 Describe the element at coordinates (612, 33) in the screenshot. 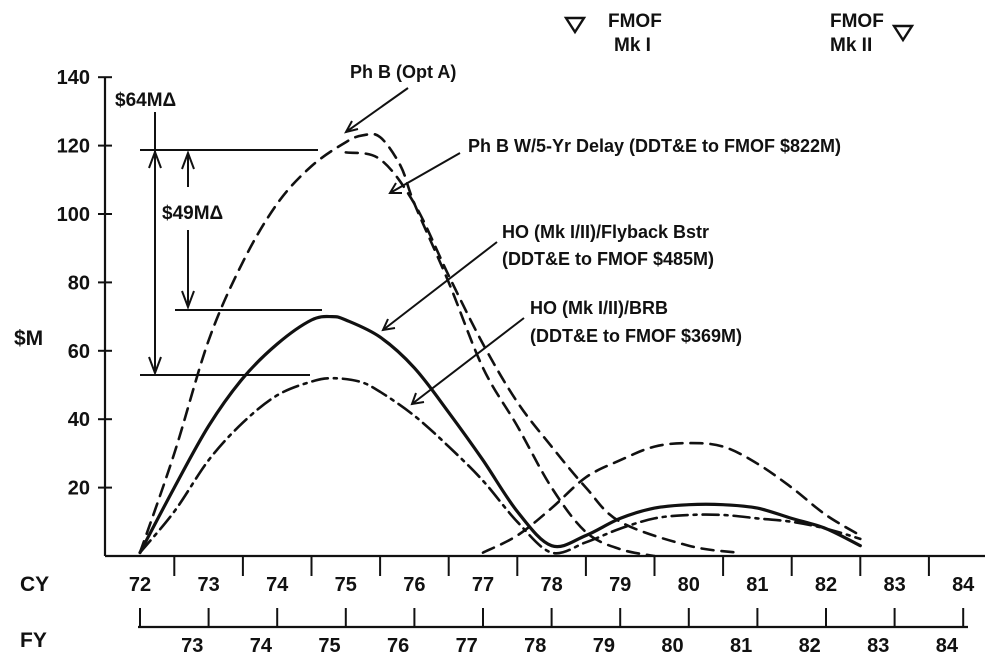

I see `milestone-fmof-mk1: FMOF Mk I` at that location.